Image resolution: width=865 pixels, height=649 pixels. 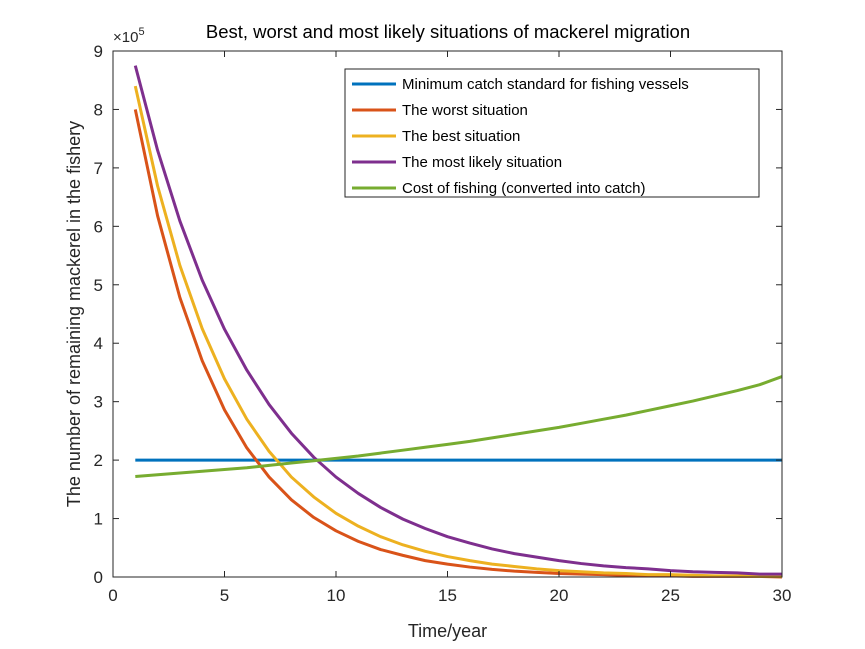 I want to click on y-tick-label: 3, so click(x=98, y=402).